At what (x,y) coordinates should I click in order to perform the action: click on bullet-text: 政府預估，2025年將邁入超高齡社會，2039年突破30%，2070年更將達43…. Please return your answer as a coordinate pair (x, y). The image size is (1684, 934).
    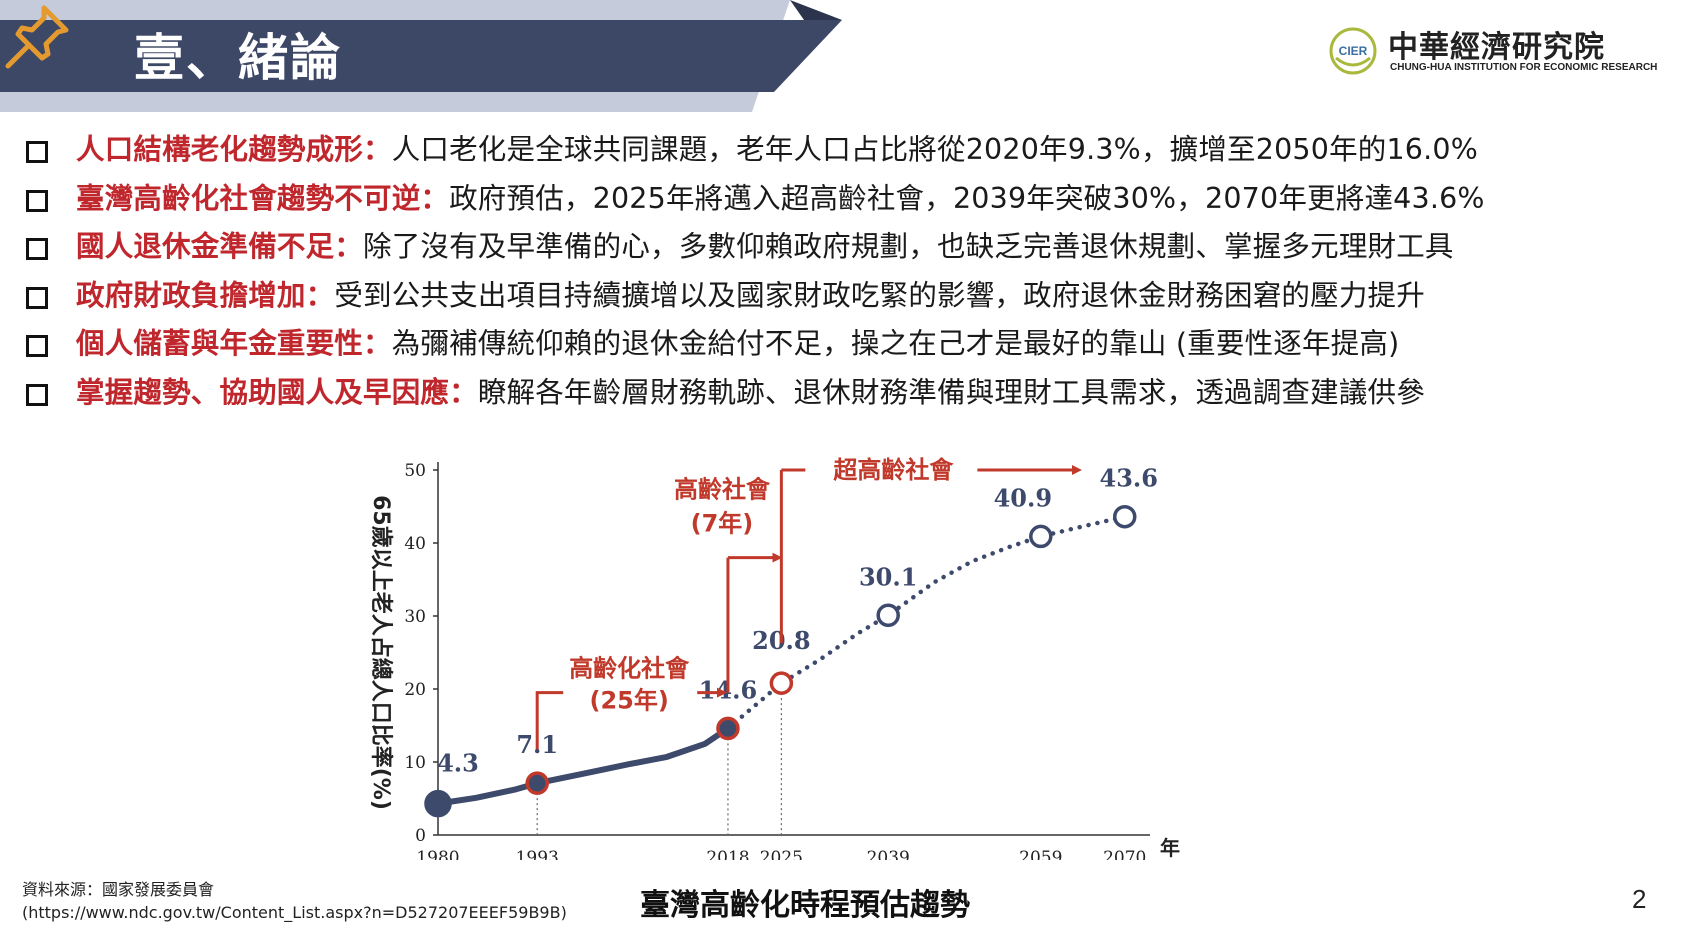
    Looking at the image, I should click on (967, 198).